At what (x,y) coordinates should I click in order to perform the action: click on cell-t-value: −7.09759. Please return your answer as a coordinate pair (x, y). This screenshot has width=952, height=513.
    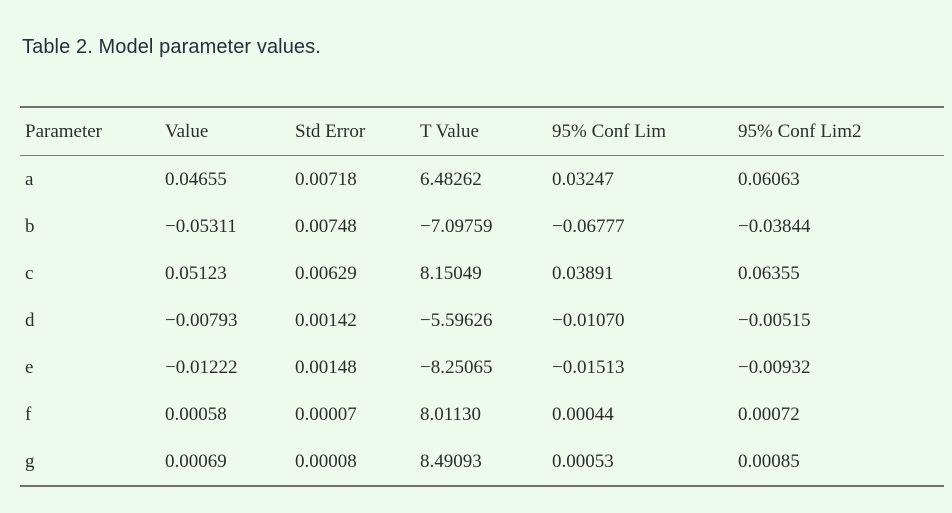
    Looking at the image, I should click on (456, 226).